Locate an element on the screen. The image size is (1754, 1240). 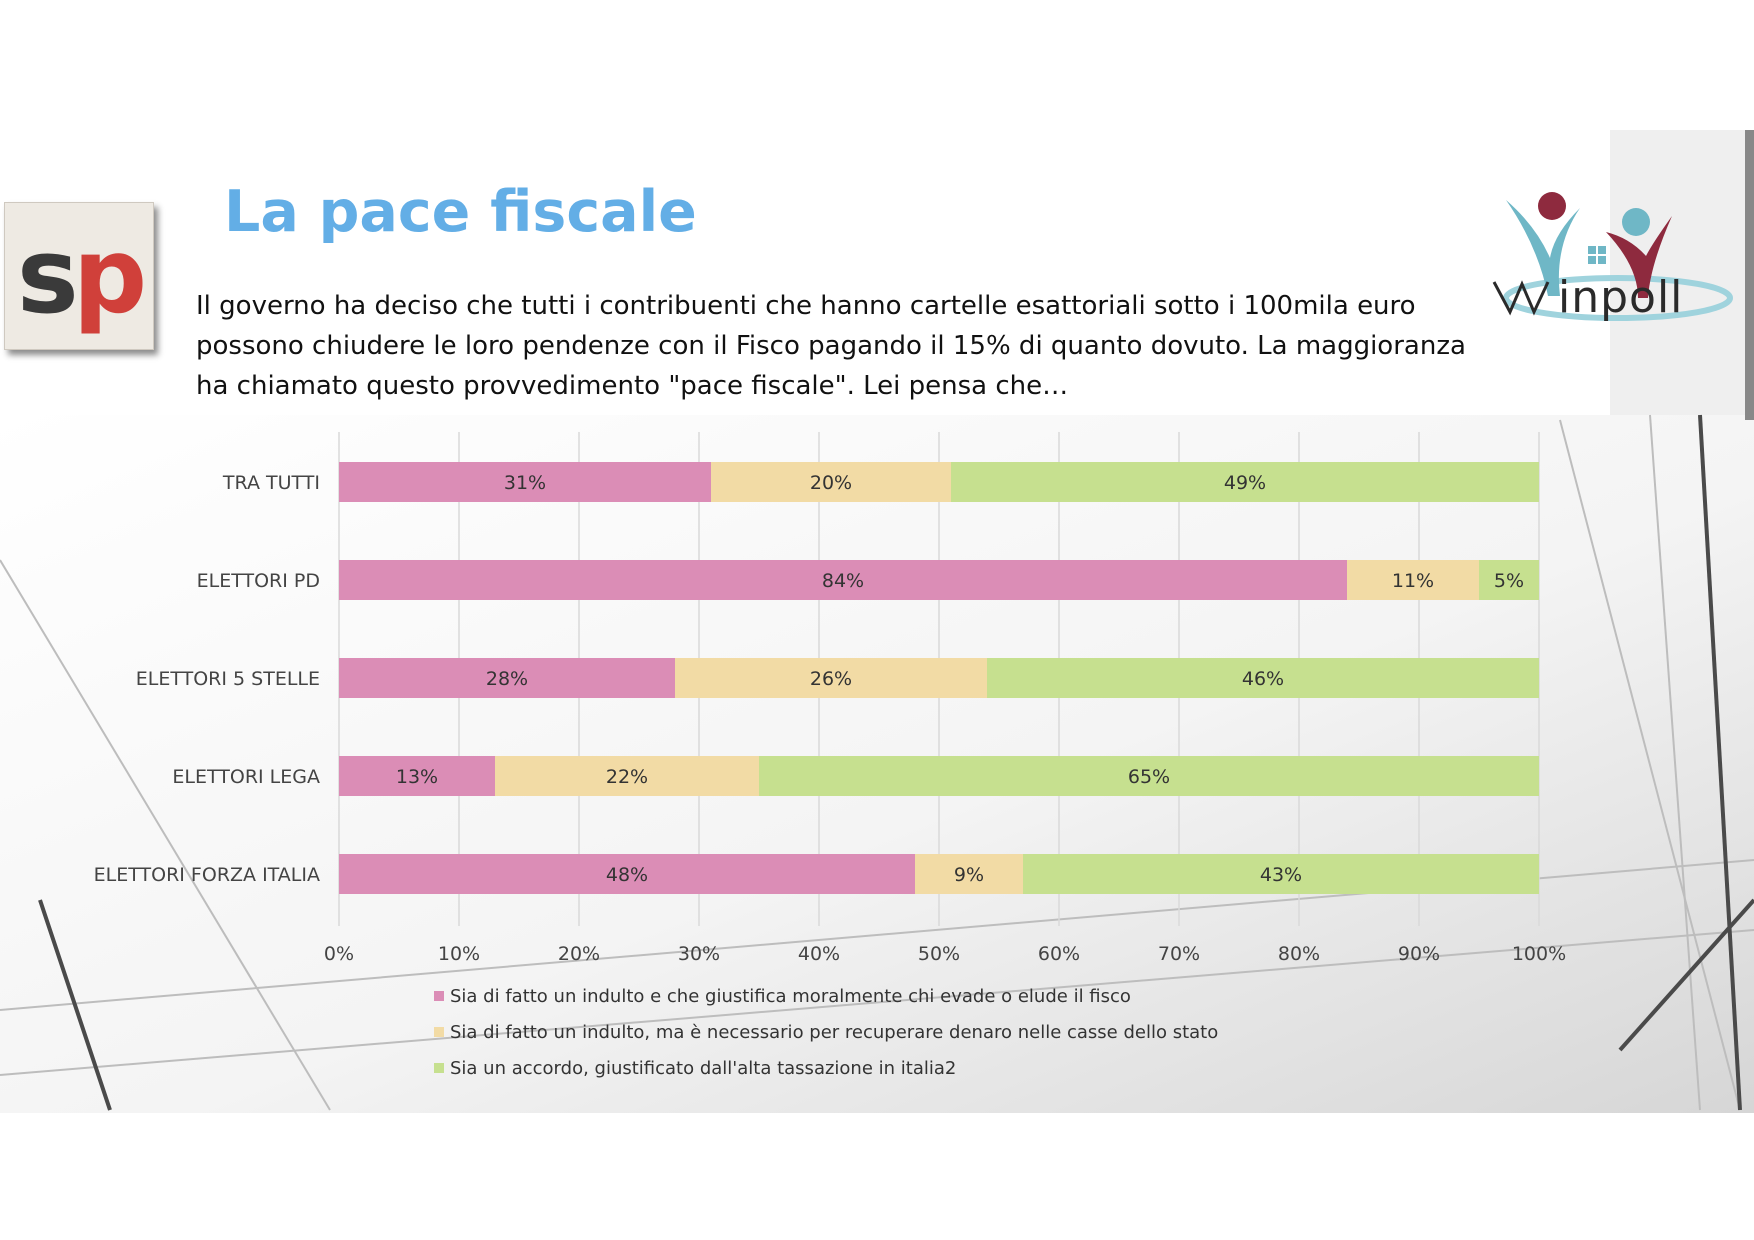
data-label: 28% is located at coordinates (507, 679).